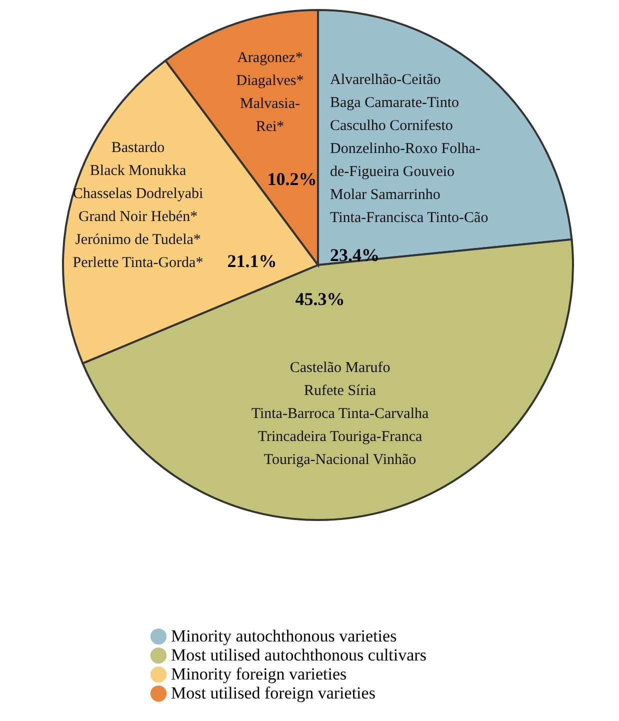  Describe the element at coordinates (259, 674) in the screenshot. I see `legend-label: Minority foreign varieties` at that location.